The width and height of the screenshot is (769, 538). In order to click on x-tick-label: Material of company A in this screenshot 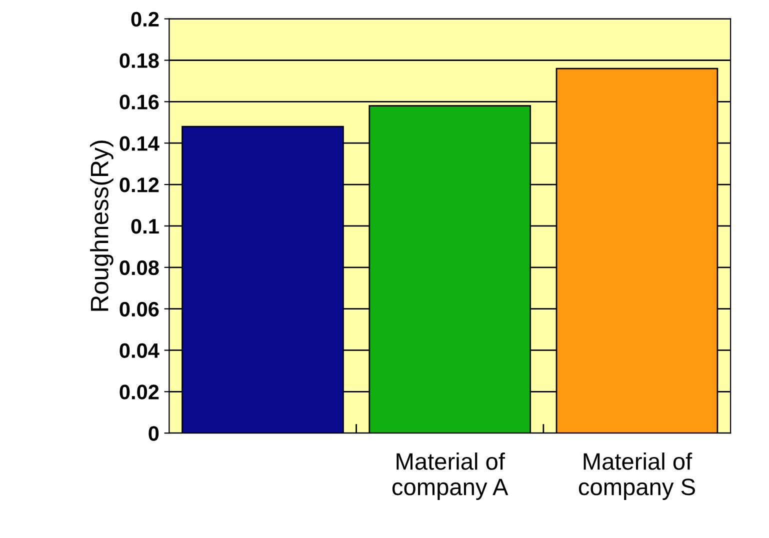, I will do `click(450, 476)`.